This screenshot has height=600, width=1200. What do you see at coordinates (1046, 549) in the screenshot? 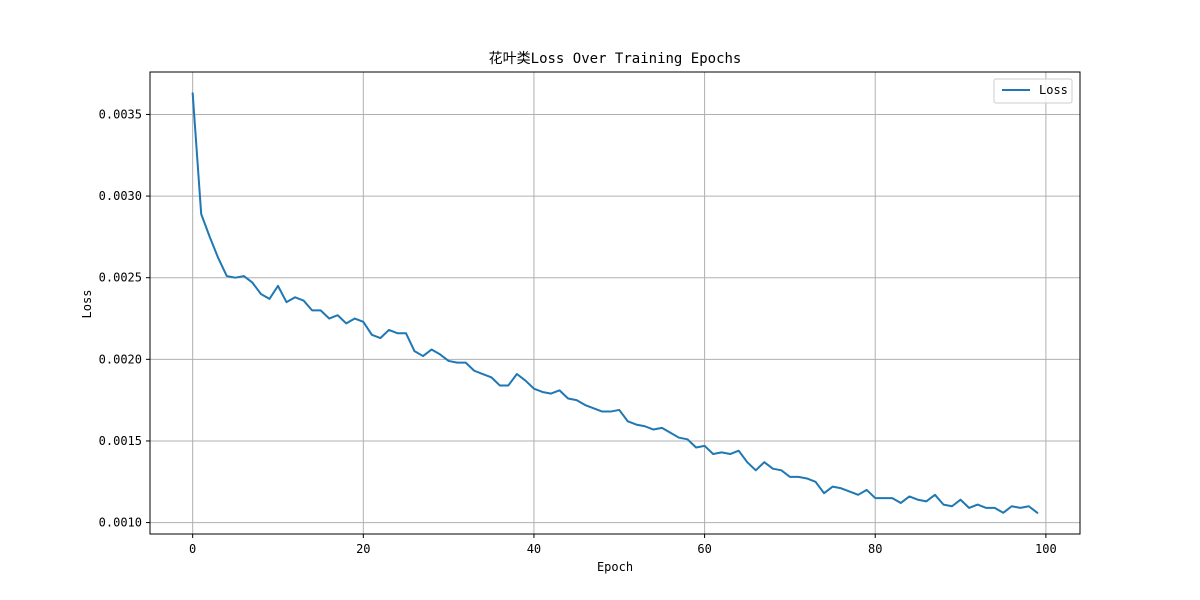
I see `x-tick-label: 100` at bounding box center [1046, 549].